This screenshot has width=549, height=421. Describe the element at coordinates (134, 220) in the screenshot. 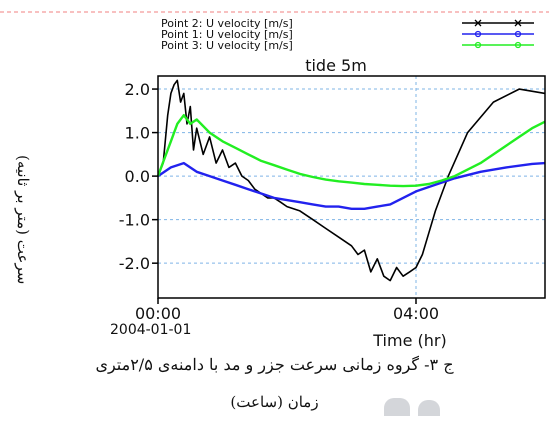

I see `y-tick-label-3: -1.0` at that location.